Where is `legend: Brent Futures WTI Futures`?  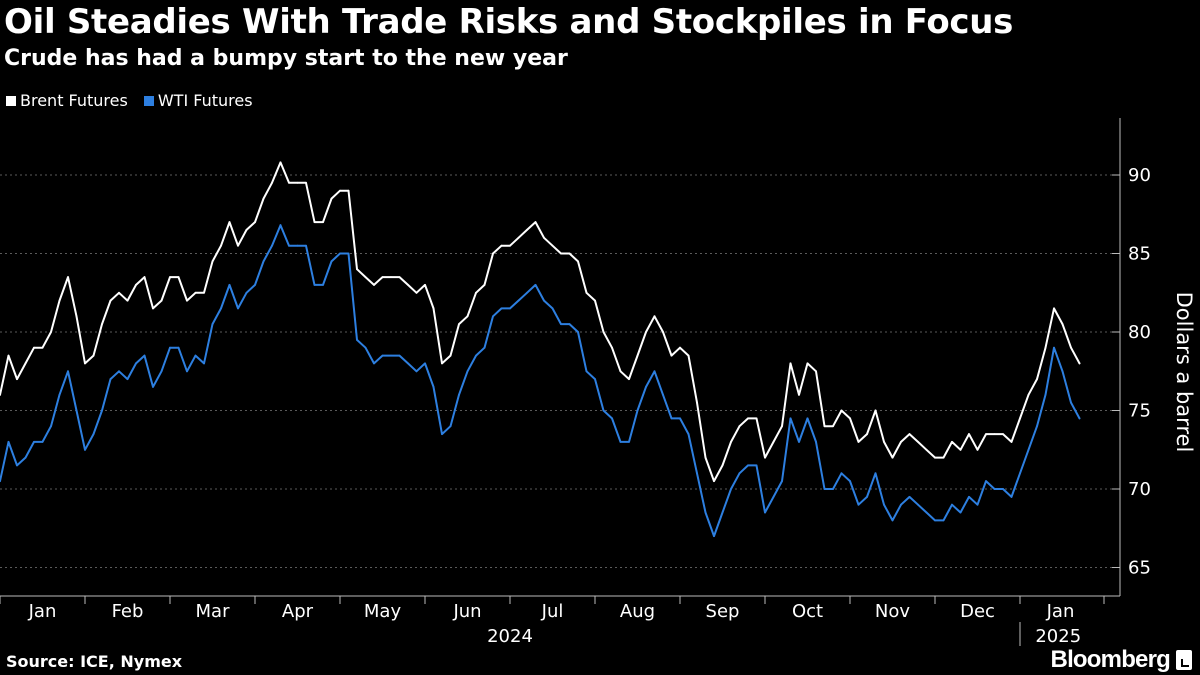 legend: Brent Futures WTI Futures is located at coordinates (129, 100).